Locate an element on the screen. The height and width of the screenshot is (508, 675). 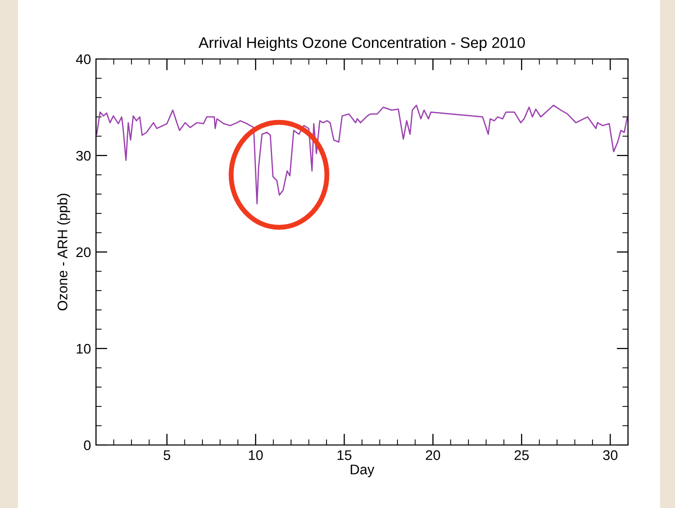
x-tick-label: 5 is located at coordinates (167, 455).